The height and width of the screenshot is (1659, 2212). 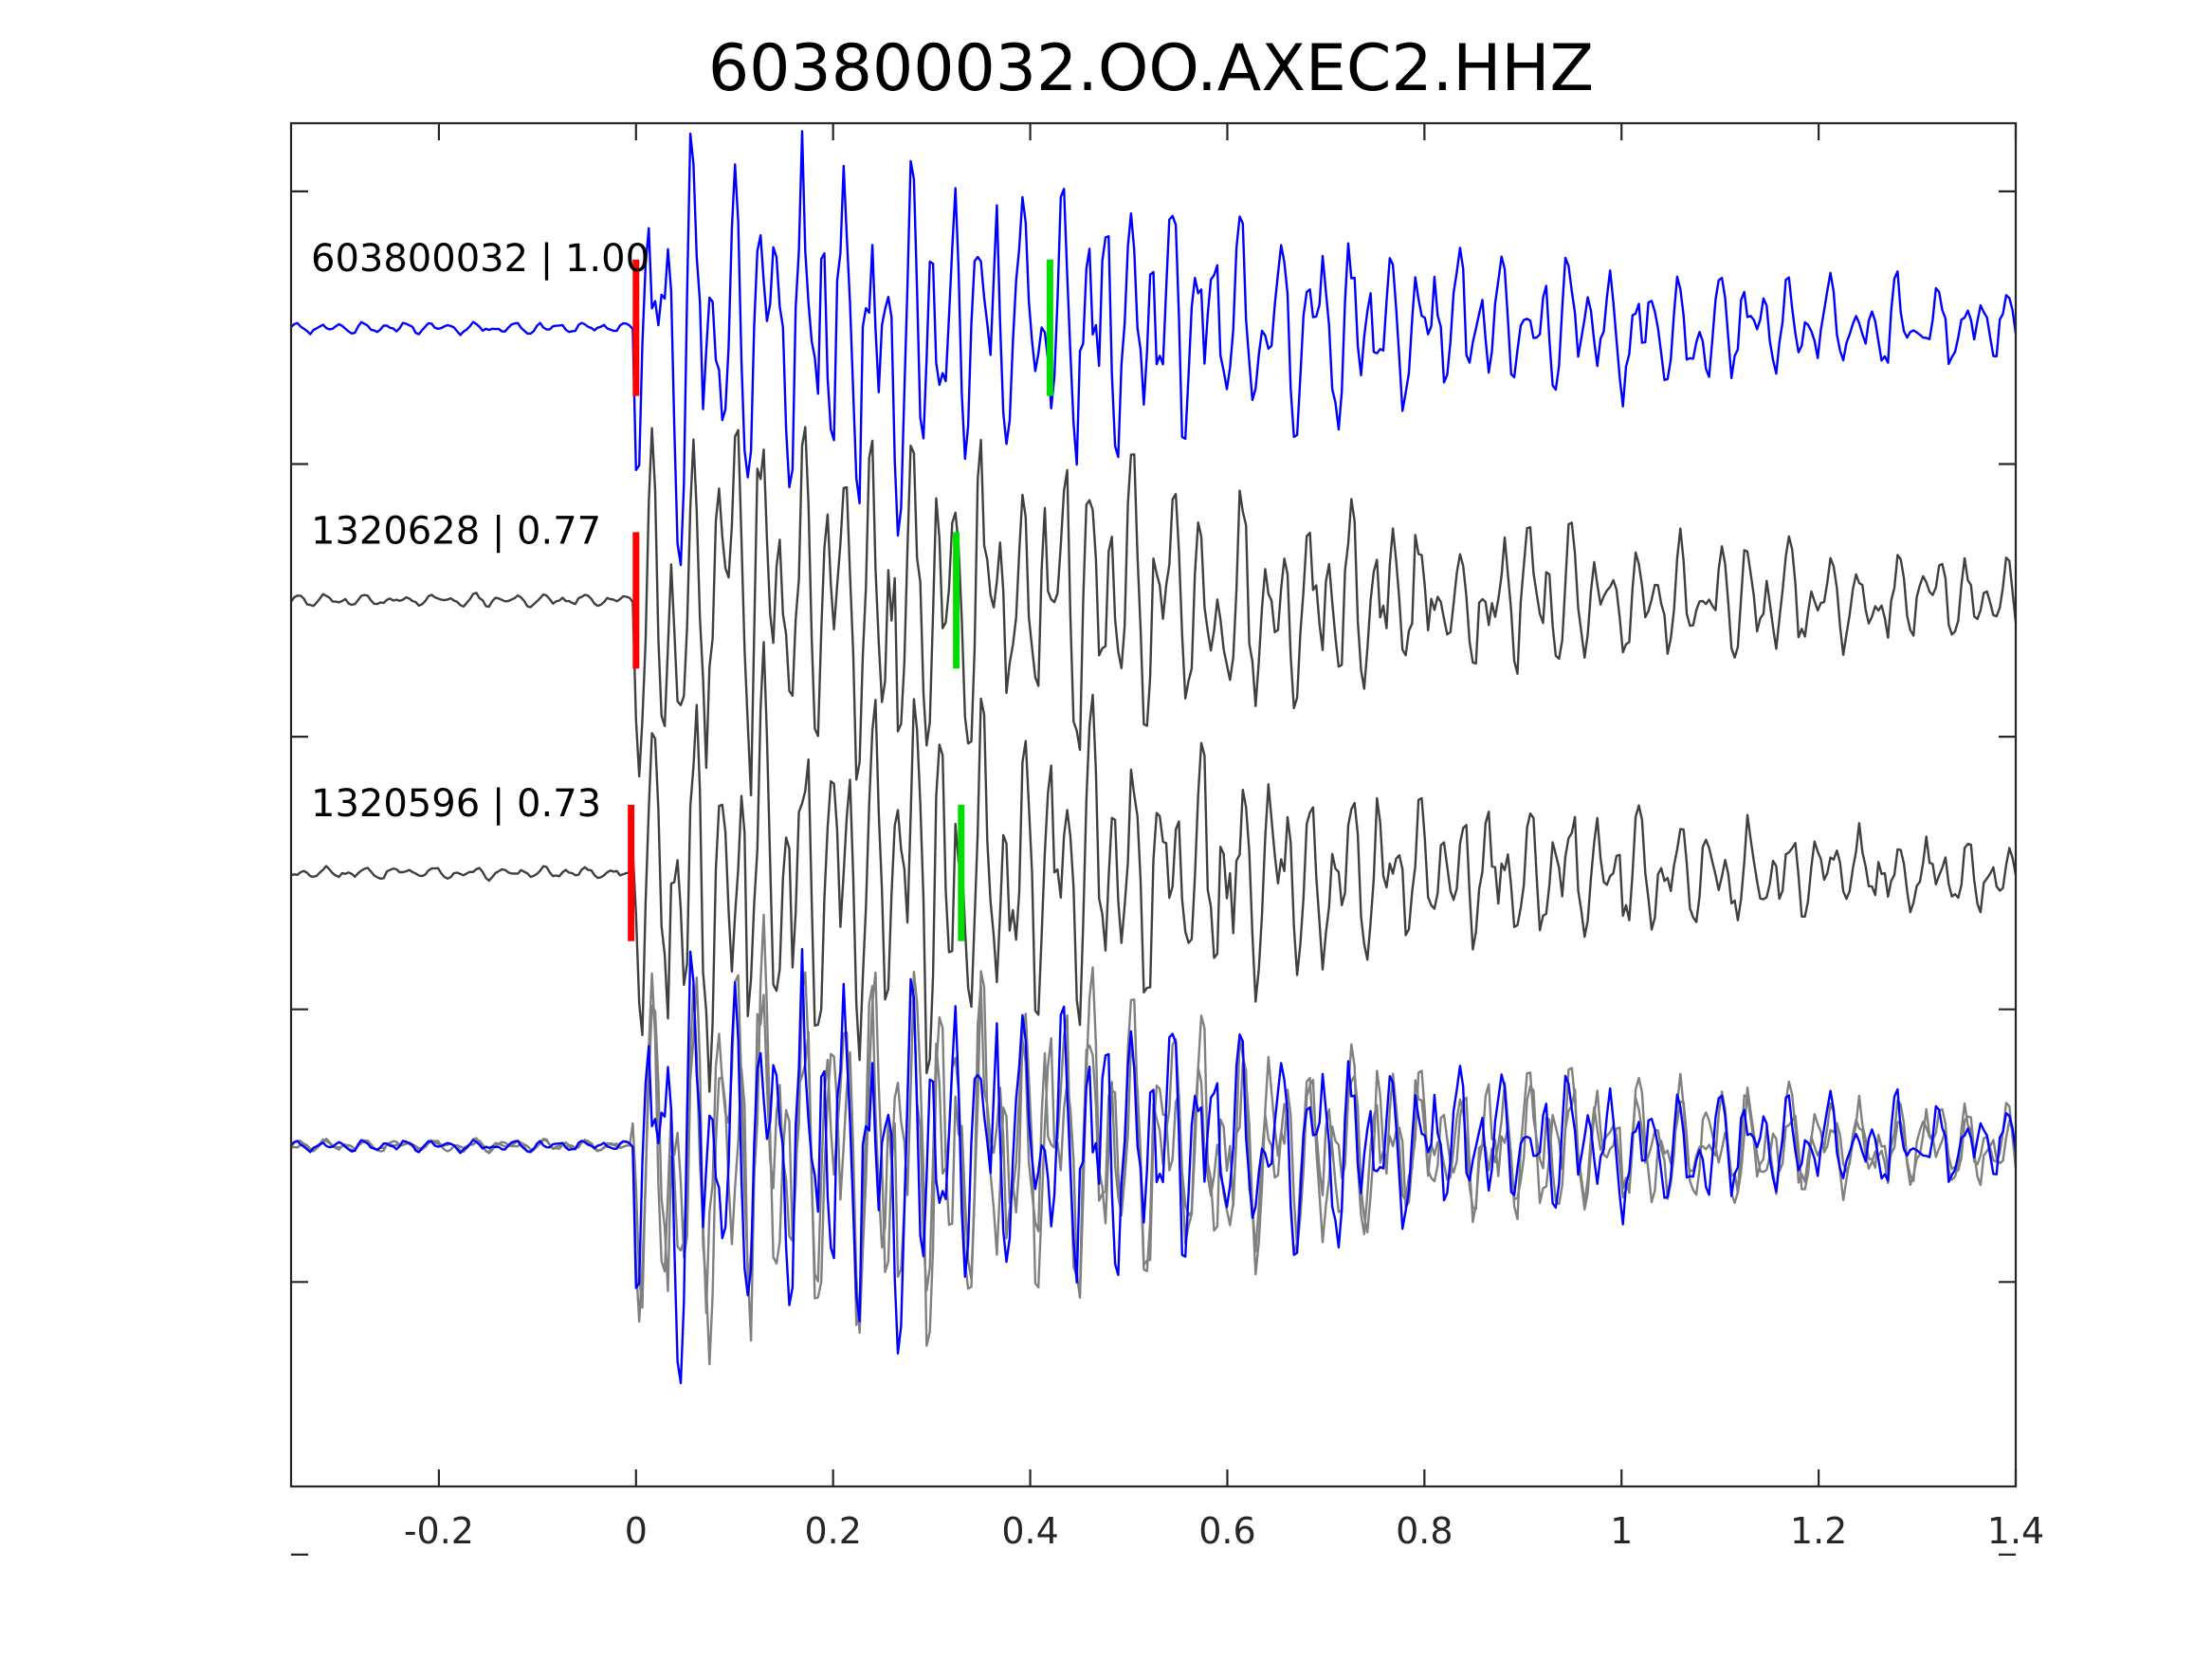 I want to click on x-tick-label: 1, so click(x=1621, y=1531).